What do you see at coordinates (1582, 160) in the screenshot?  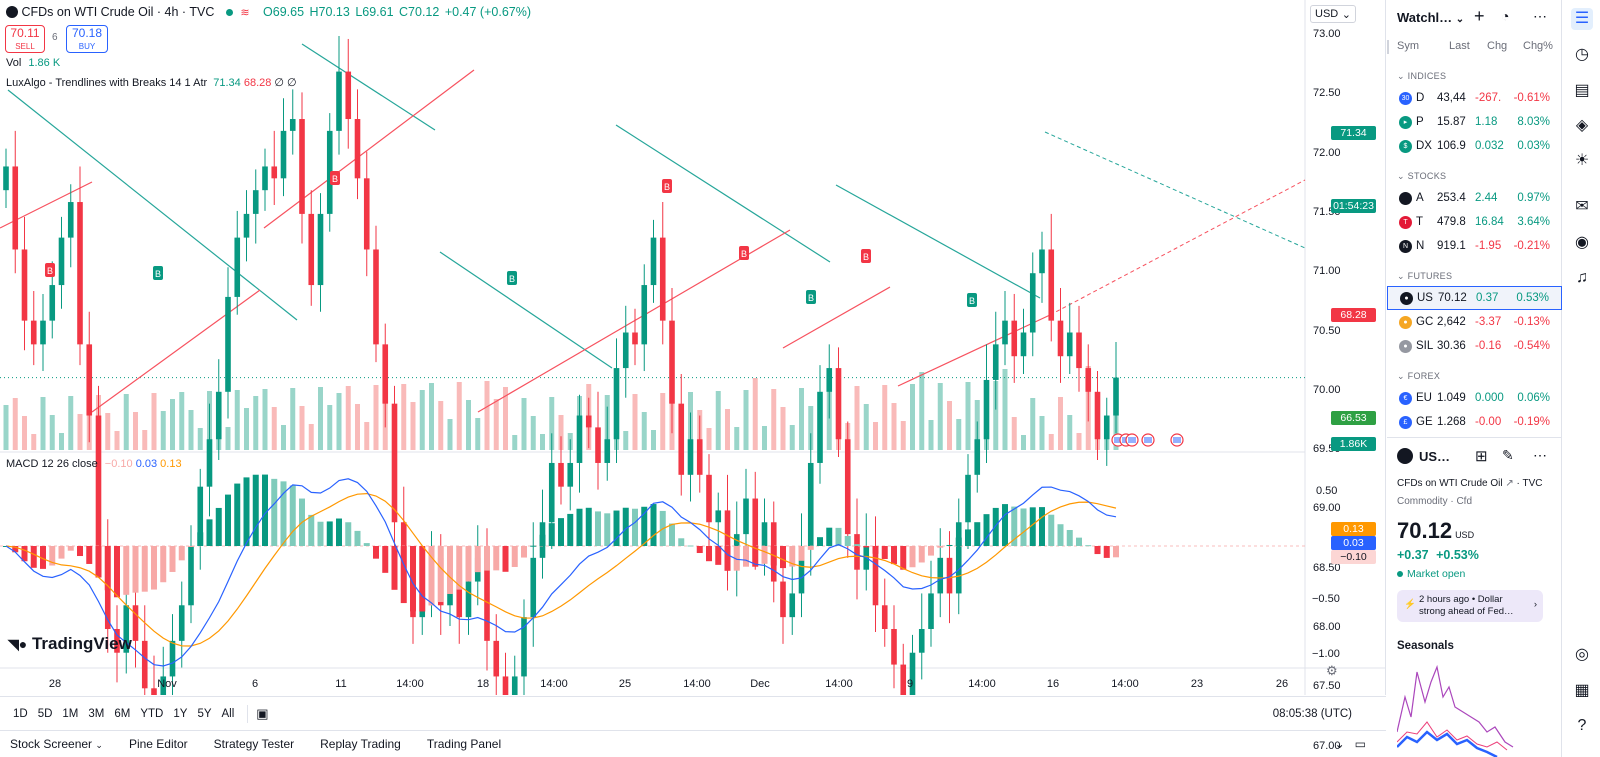 I see `idea-bulb-icon: ☀` at bounding box center [1582, 160].